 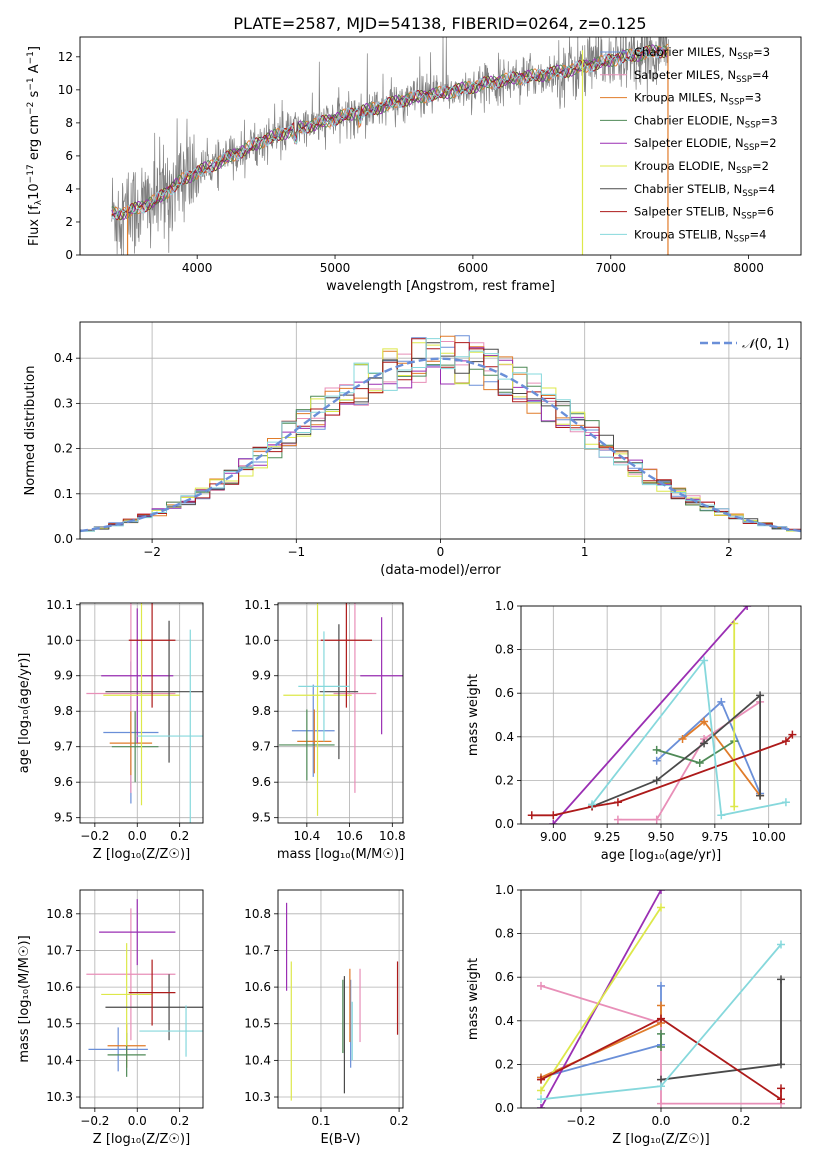 I want to click on x-tick-label: 10.8, so click(x=392, y=836).